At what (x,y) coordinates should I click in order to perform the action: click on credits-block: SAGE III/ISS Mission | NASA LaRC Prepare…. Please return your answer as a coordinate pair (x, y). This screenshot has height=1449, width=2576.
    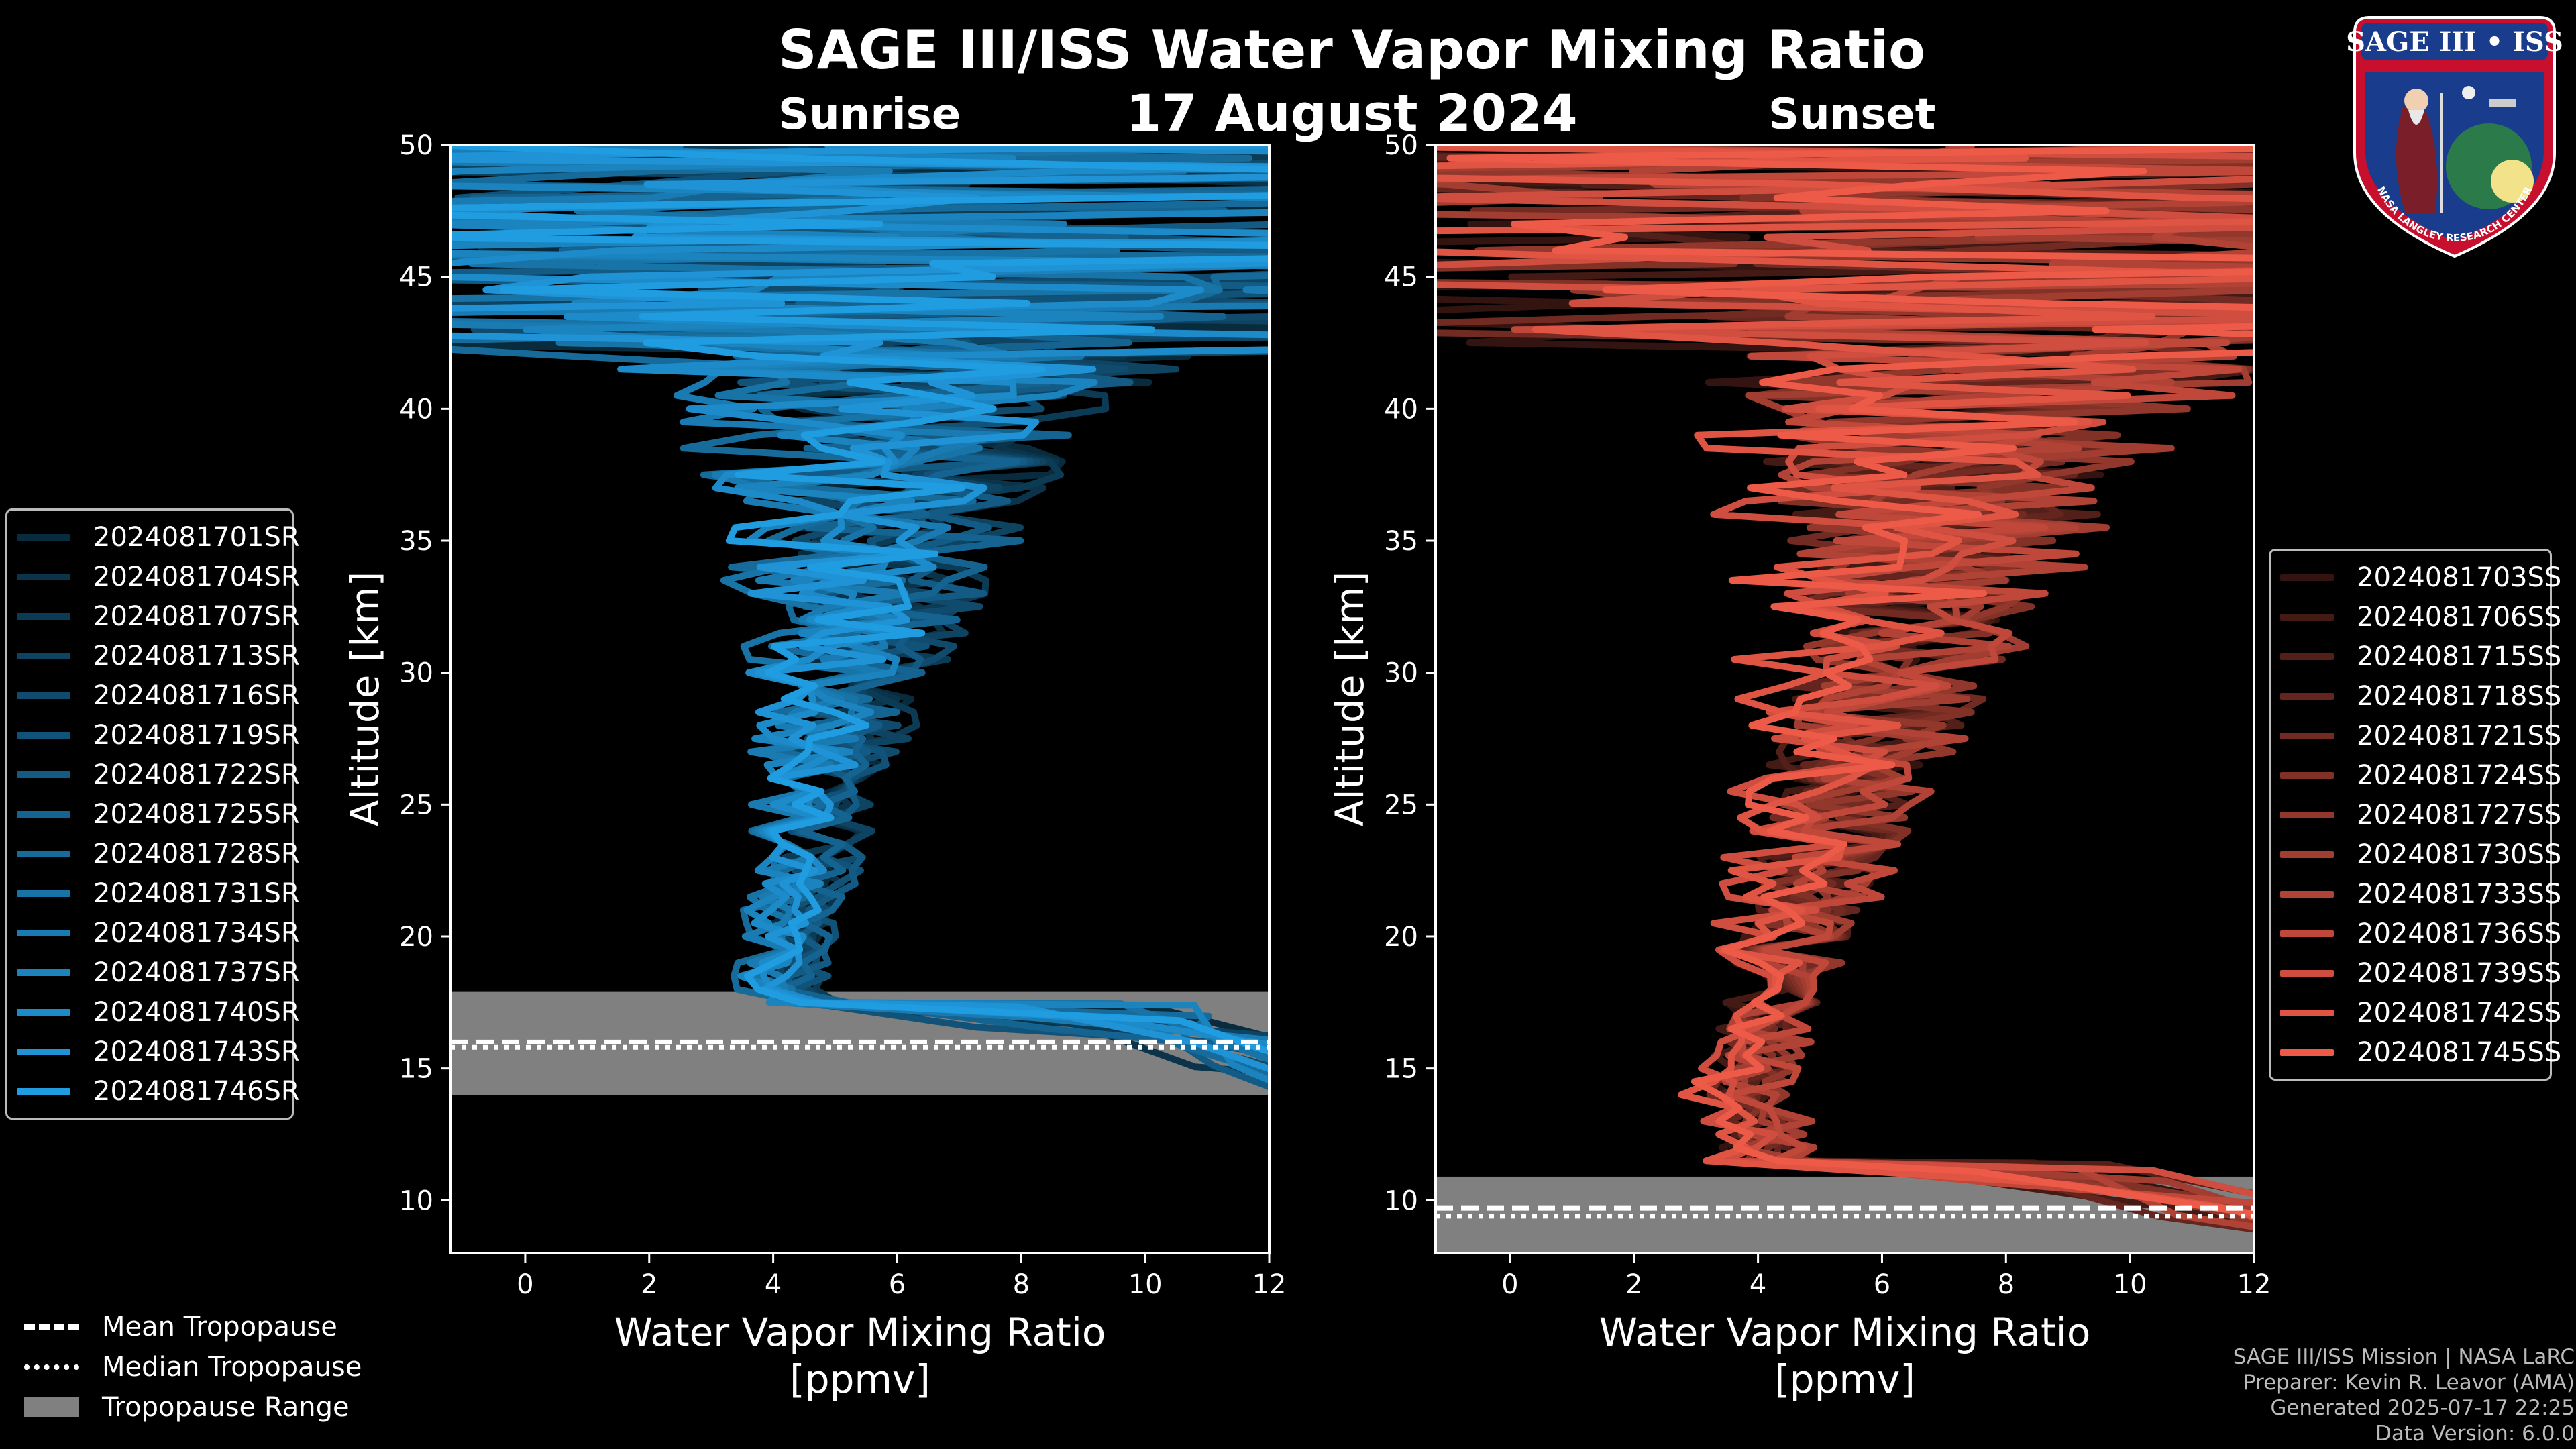
    Looking at the image, I should click on (2404, 1395).